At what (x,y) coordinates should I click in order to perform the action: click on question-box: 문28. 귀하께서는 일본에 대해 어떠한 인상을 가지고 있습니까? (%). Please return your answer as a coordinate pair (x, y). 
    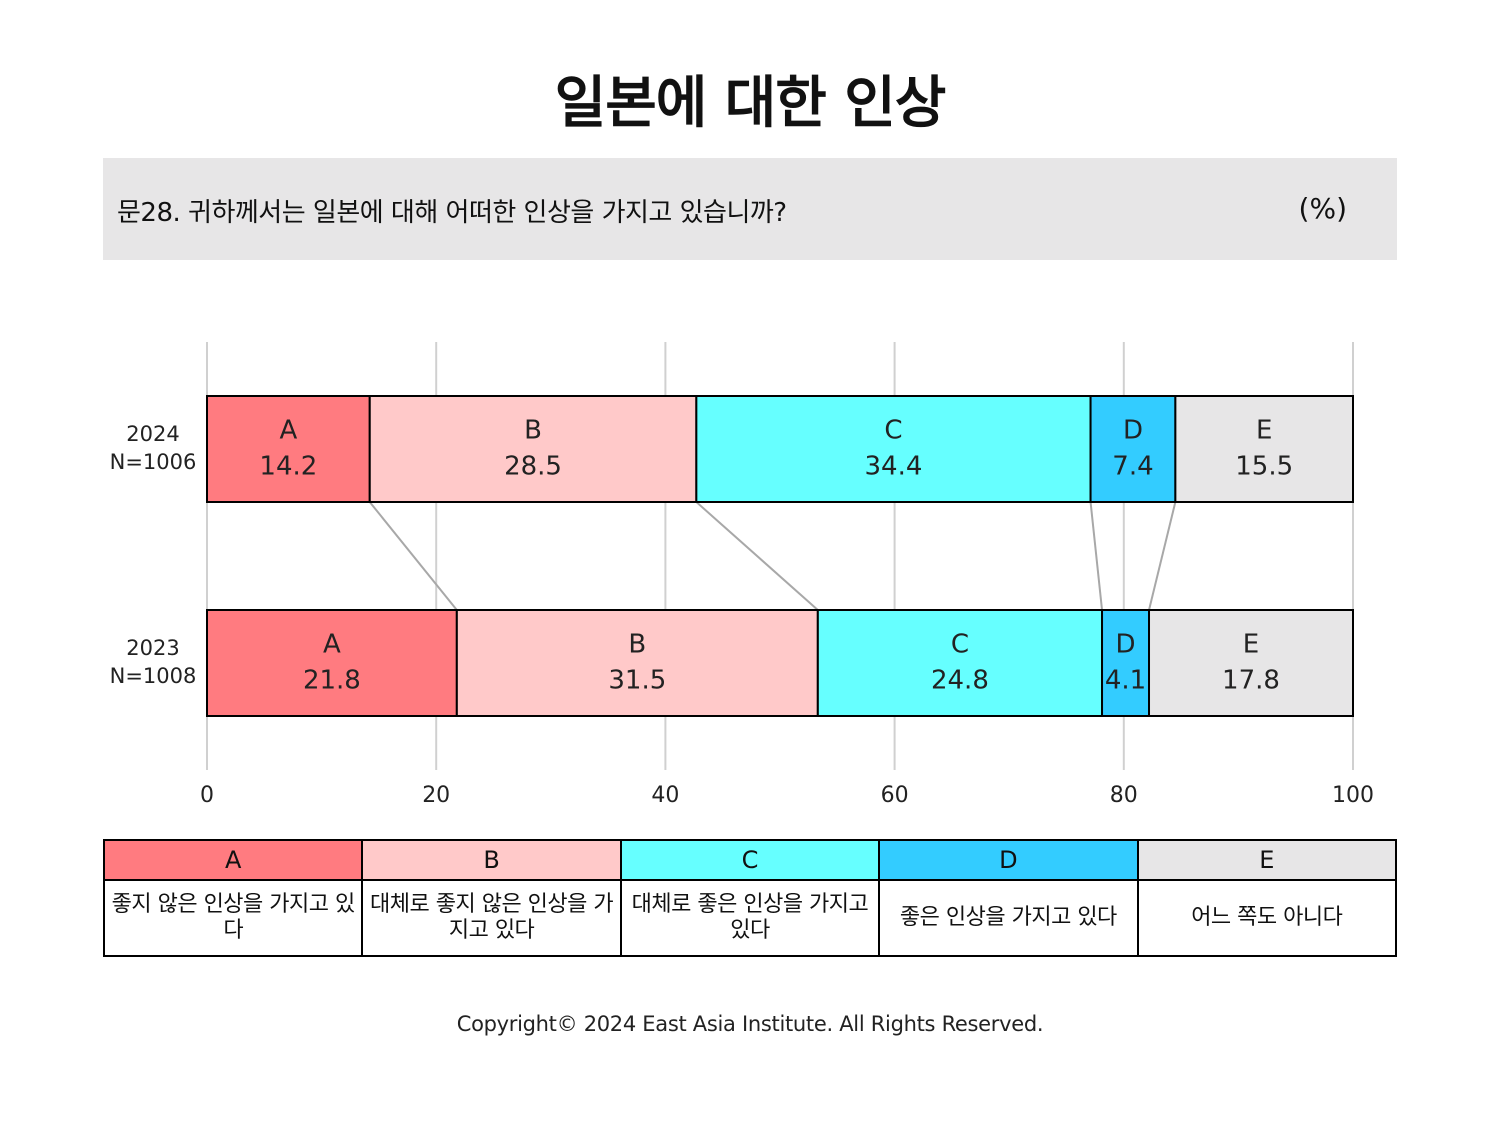
    Looking at the image, I should click on (750, 209).